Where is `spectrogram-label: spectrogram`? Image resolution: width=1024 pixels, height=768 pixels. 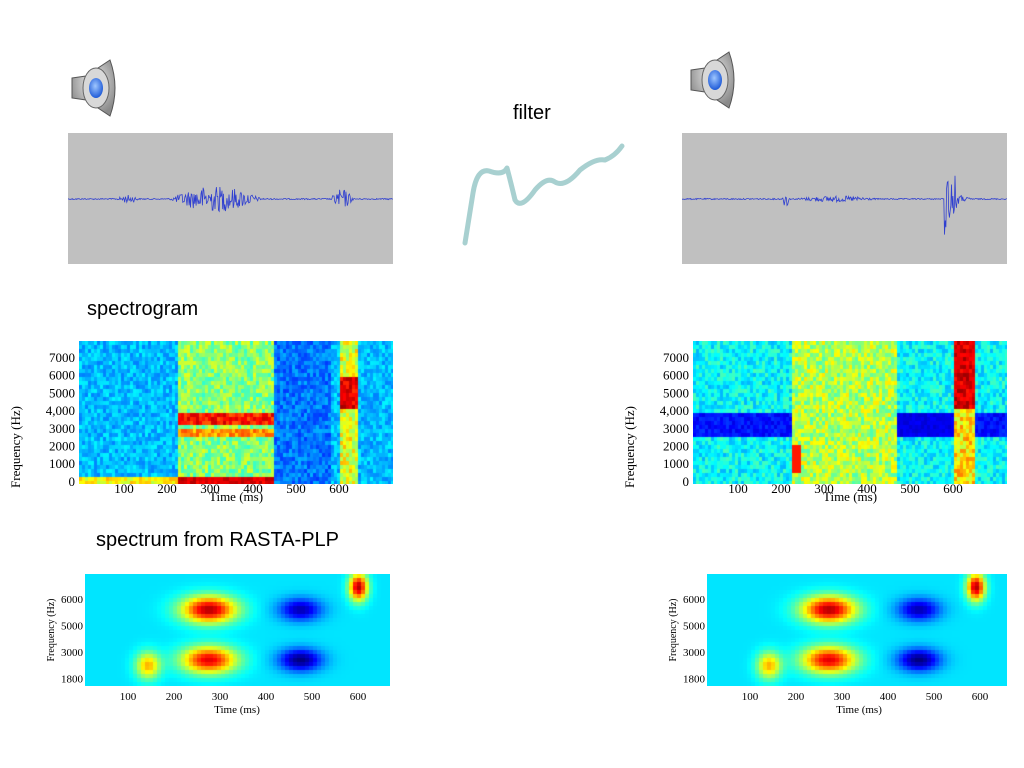 spectrogram-label: spectrogram is located at coordinates (143, 309).